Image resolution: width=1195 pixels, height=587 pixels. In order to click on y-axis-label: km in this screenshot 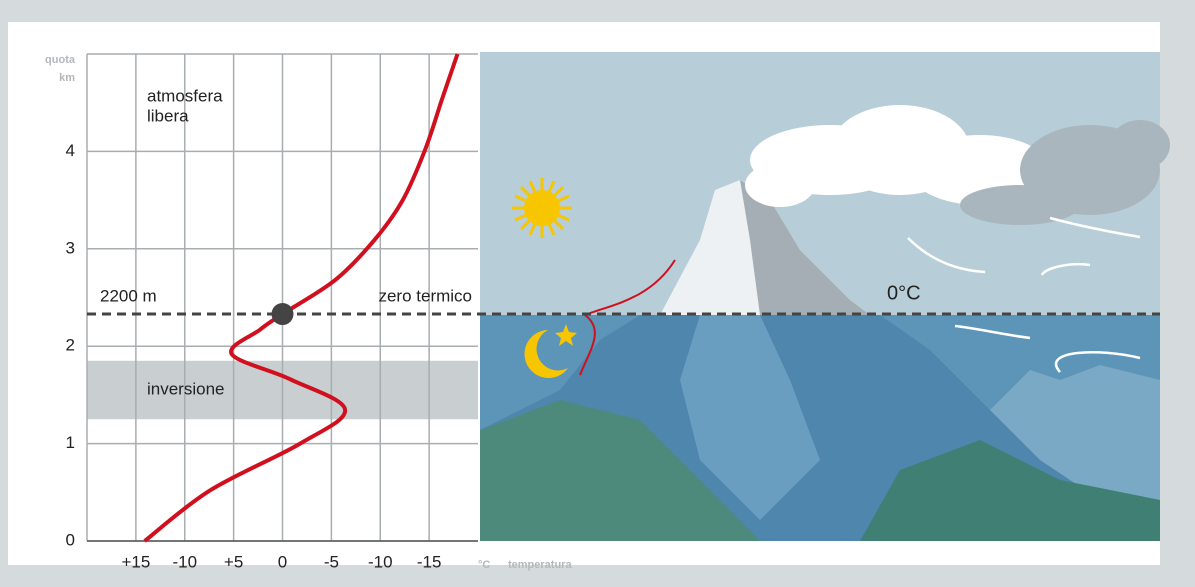, I will do `click(67, 78)`.